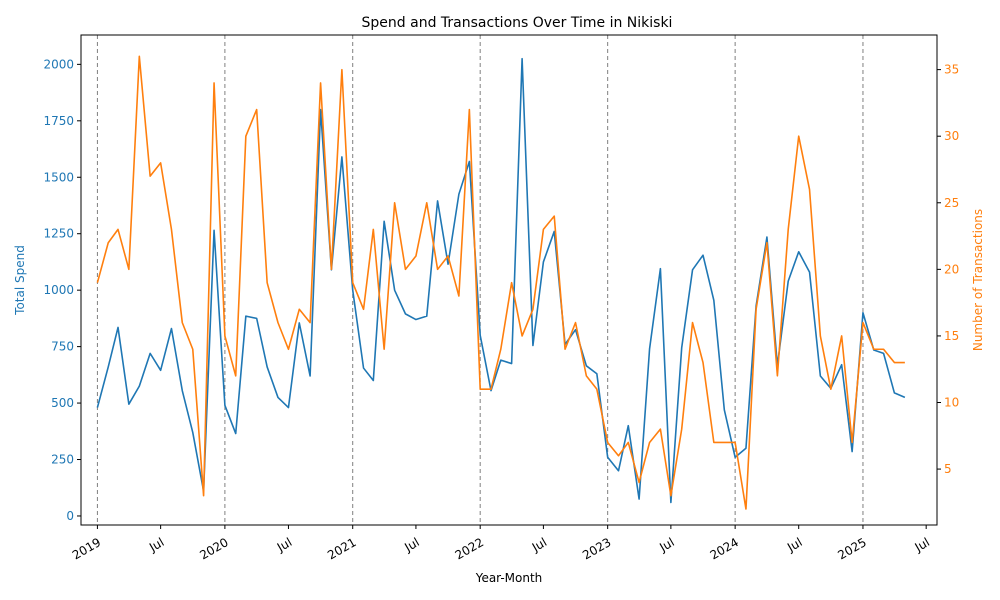 The image size is (1000, 600). Describe the element at coordinates (509, 578) in the screenshot. I see `x-axis-label: Year-Month` at that location.